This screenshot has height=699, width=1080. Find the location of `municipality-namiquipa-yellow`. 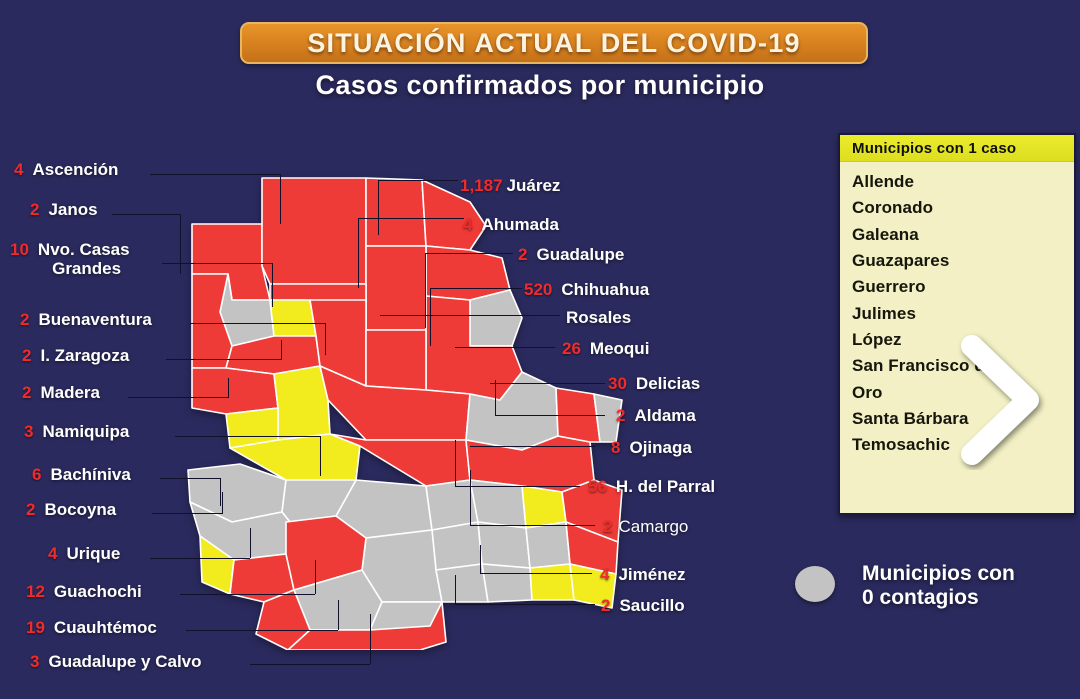

municipality-namiquipa-yellow is located at coordinates (302, 403).